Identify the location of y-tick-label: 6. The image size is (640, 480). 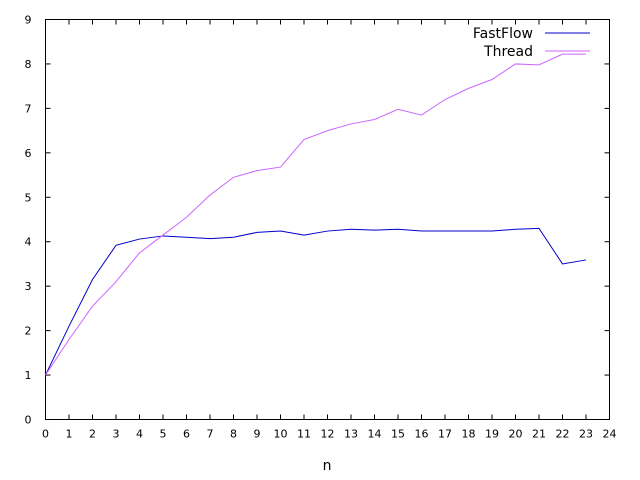
(28, 153).